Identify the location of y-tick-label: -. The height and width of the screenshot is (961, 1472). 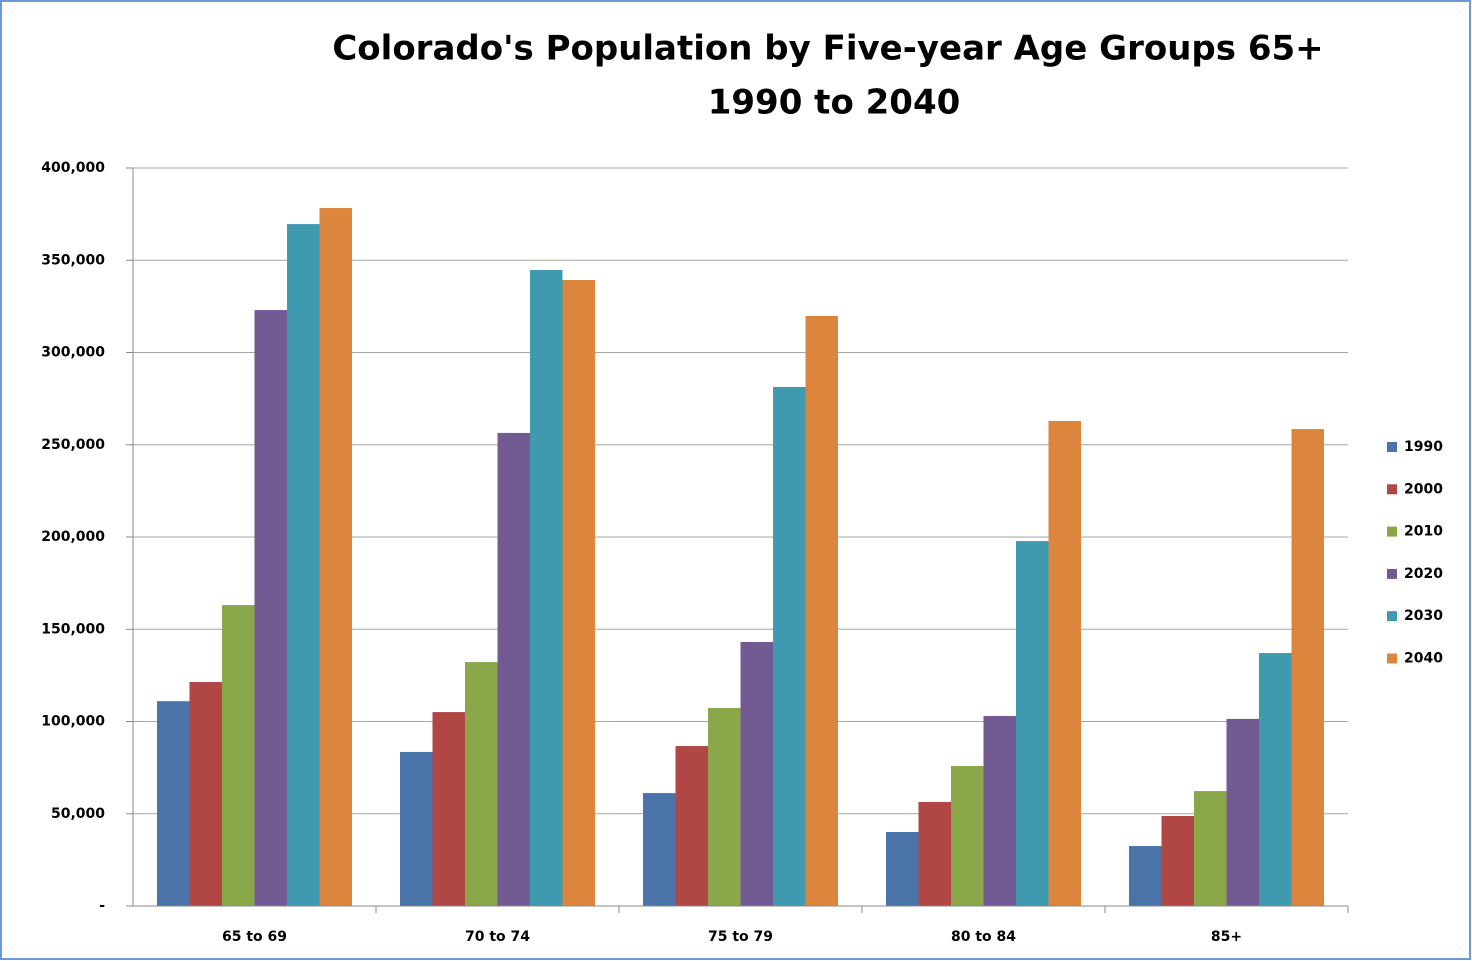
(102, 906).